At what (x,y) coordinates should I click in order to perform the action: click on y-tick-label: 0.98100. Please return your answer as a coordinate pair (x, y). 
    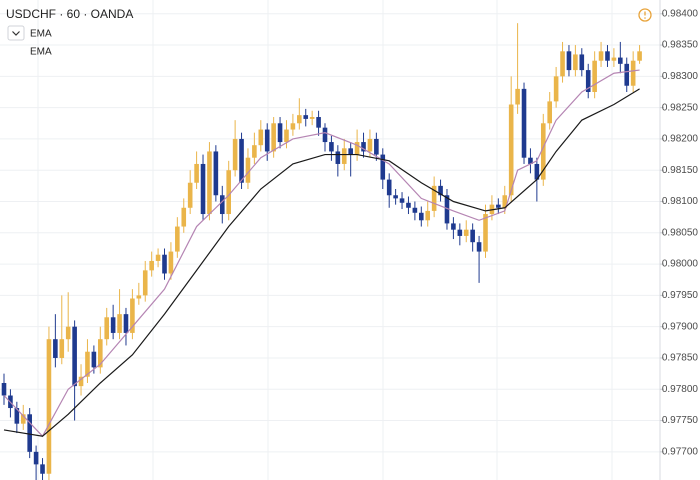
    Looking at the image, I should click on (680, 201).